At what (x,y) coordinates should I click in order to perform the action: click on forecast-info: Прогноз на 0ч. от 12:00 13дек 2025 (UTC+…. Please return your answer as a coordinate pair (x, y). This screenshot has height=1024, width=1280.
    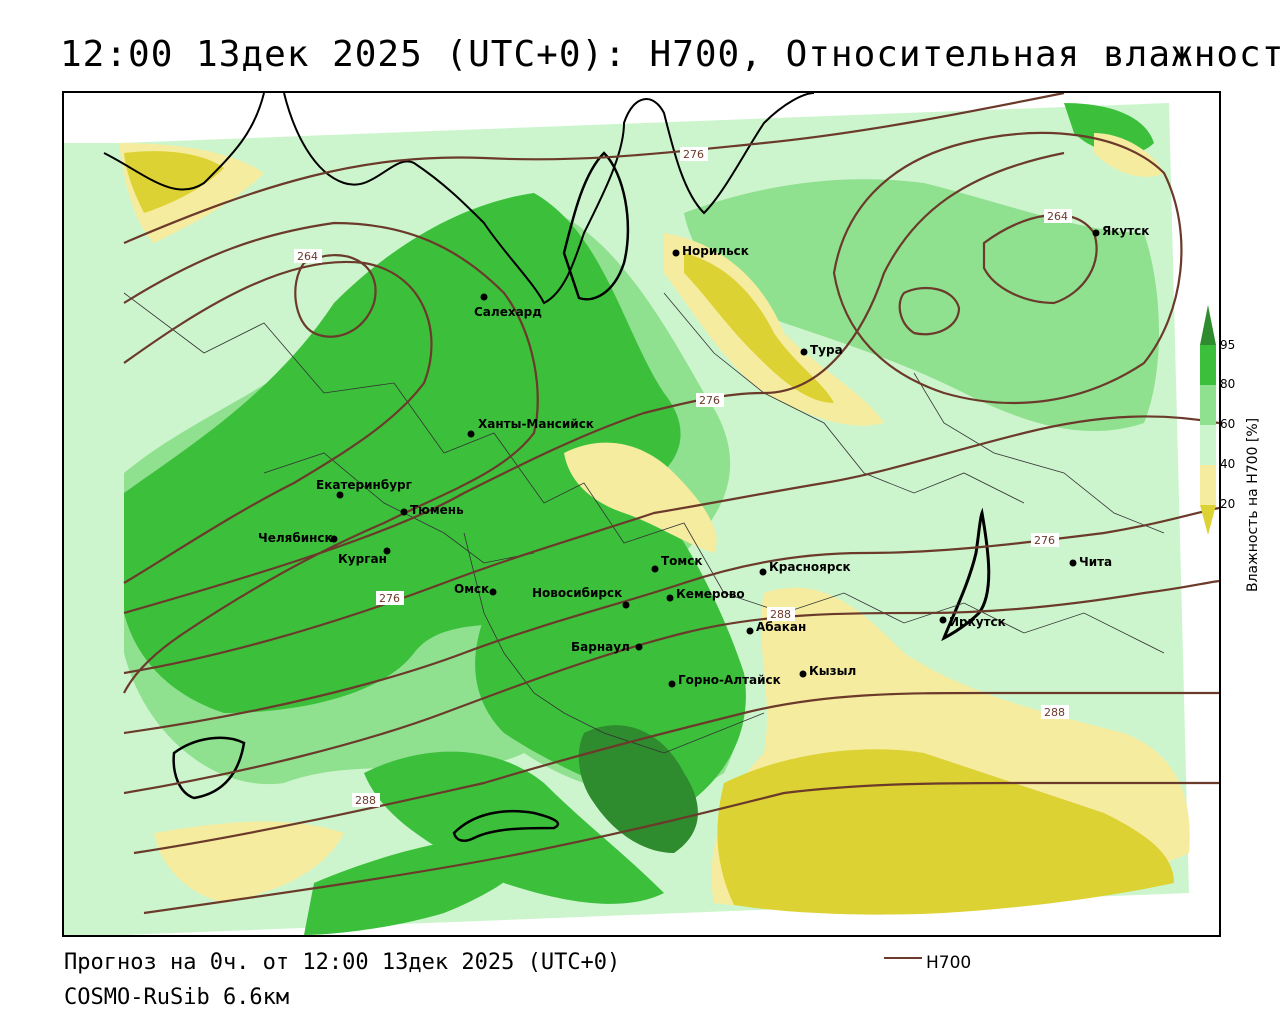
    Looking at the image, I should click on (342, 962).